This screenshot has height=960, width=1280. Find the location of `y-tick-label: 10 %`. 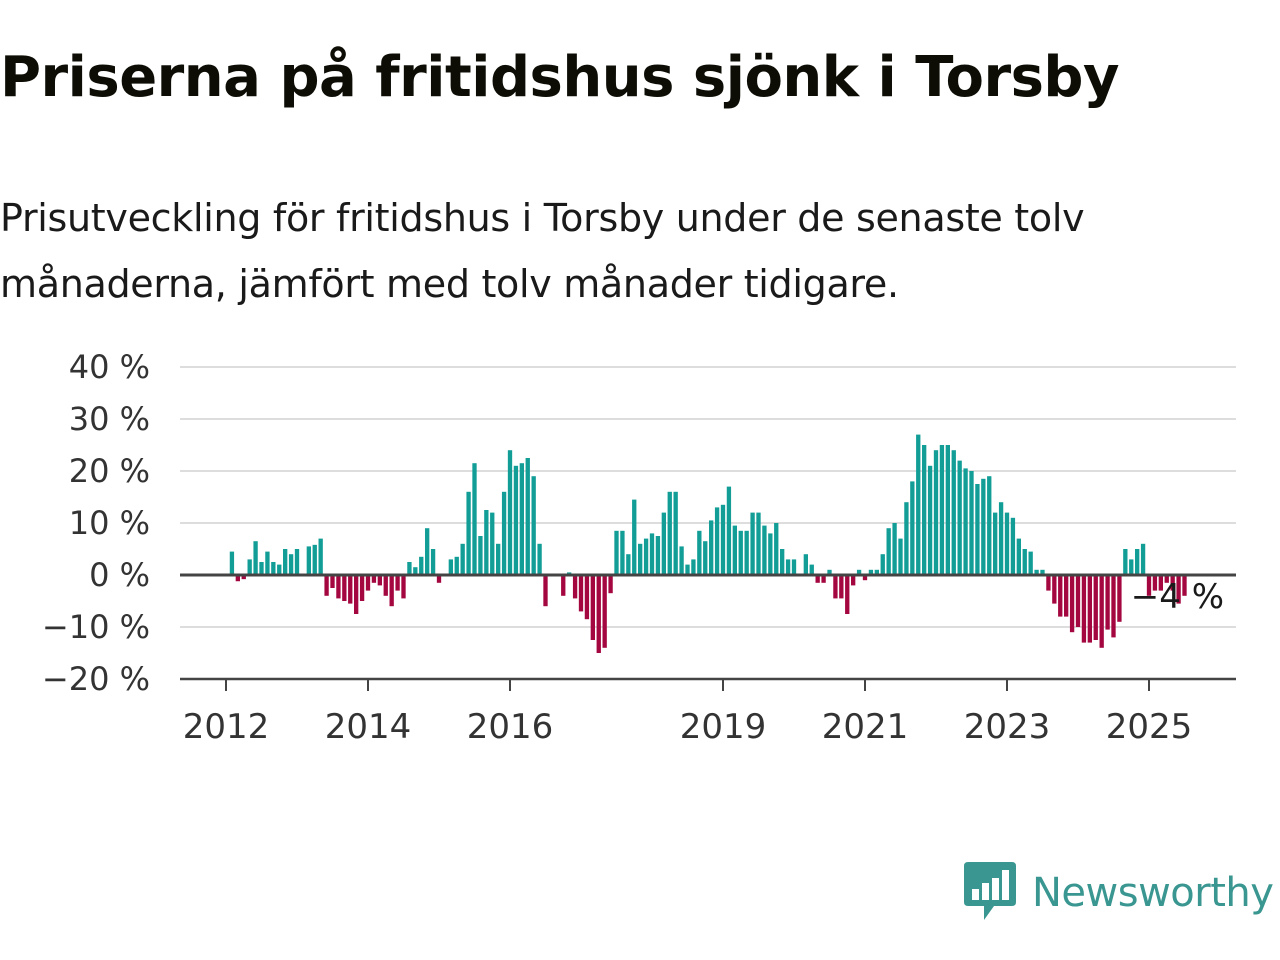

y-tick-label: 10 % is located at coordinates (109, 523).